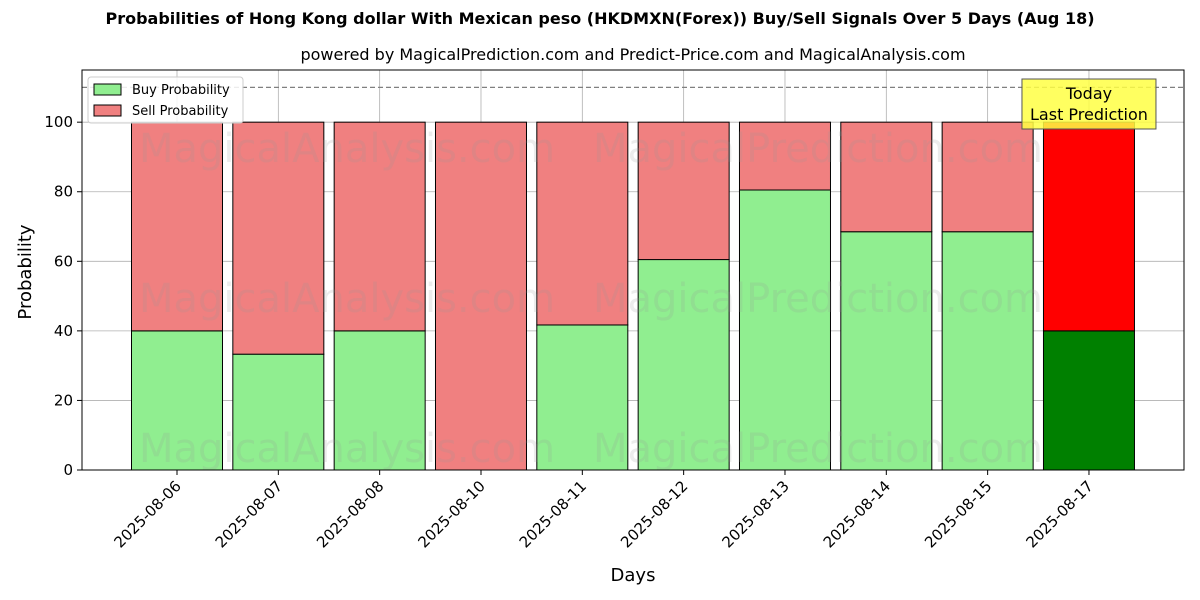  Describe the element at coordinates (958, 514) in the screenshot. I see `x-tick-label: 2025-08-15` at that location.